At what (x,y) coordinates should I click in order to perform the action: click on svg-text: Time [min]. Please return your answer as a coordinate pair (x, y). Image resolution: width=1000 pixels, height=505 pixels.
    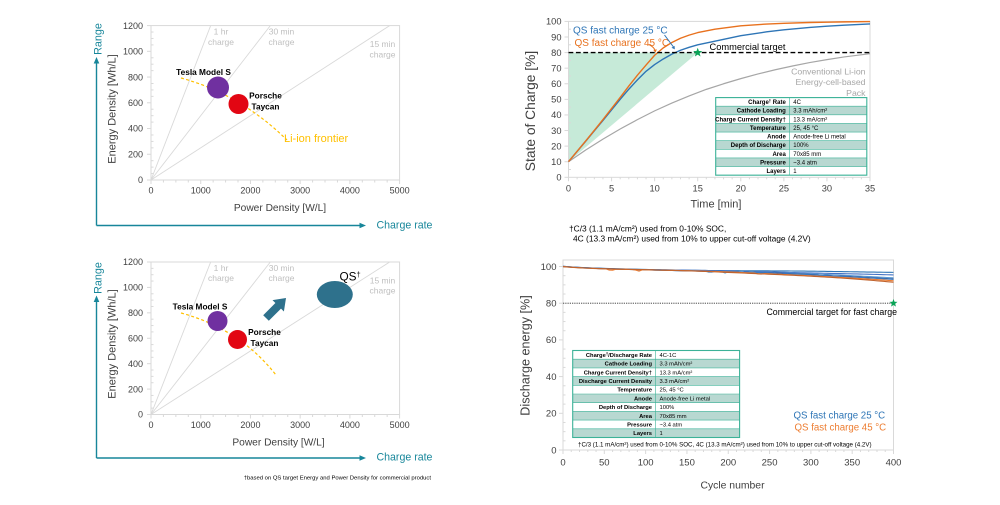
    Looking at the image, I should click on (716, 205).